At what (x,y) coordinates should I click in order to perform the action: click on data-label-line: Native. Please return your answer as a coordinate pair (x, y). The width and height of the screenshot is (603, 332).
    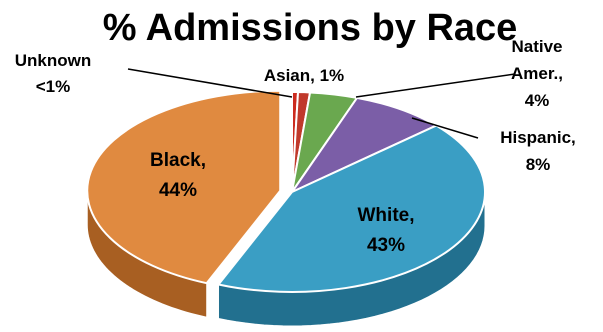
    Looking at the image, I should click on (536, 46).